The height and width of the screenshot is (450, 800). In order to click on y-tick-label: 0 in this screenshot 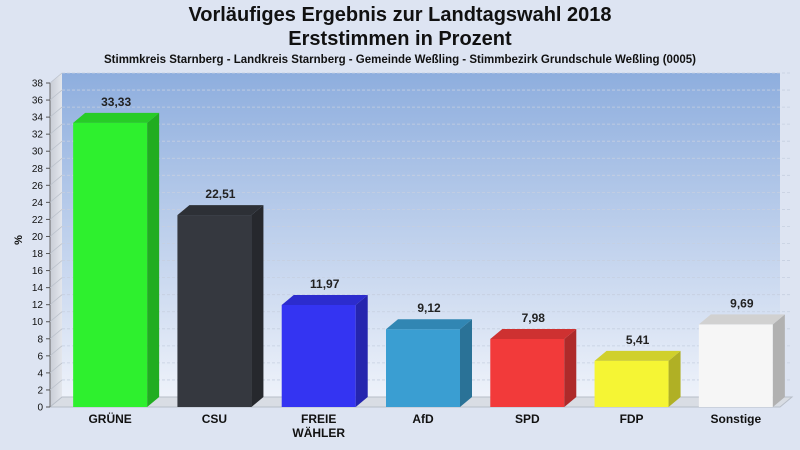, I will do `click(40, 408)`.